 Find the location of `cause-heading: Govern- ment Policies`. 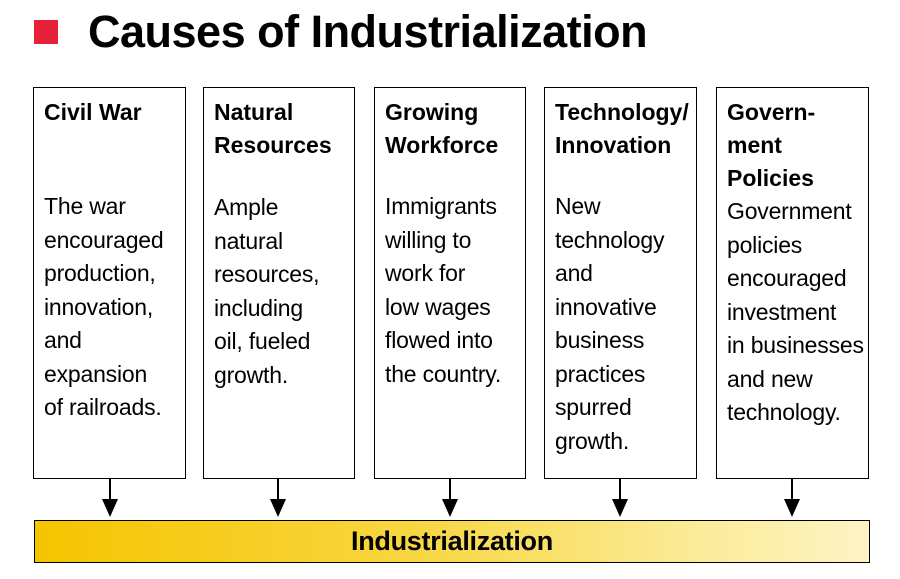

cause-heading: Govern- ment Policies is located at coordinates (771, 145).